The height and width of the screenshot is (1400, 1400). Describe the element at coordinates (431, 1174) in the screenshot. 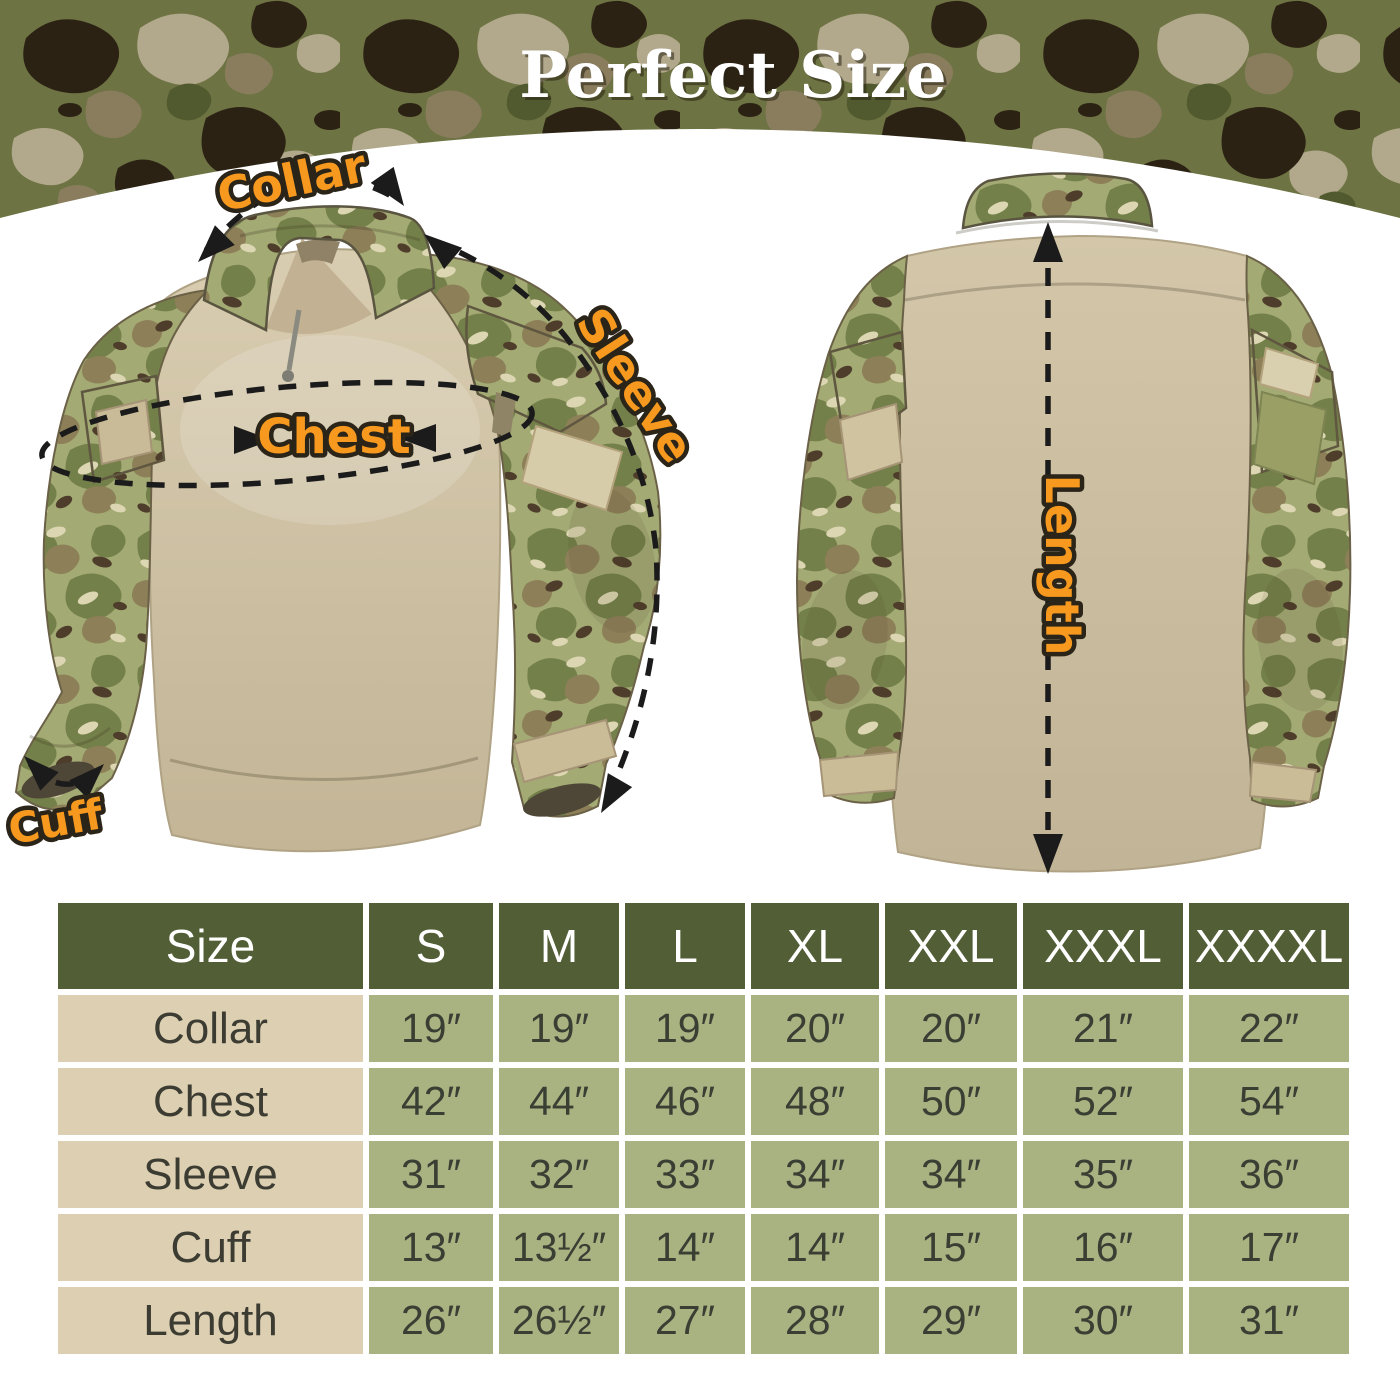

I see `sleeve-value-s: 31″` at that location.